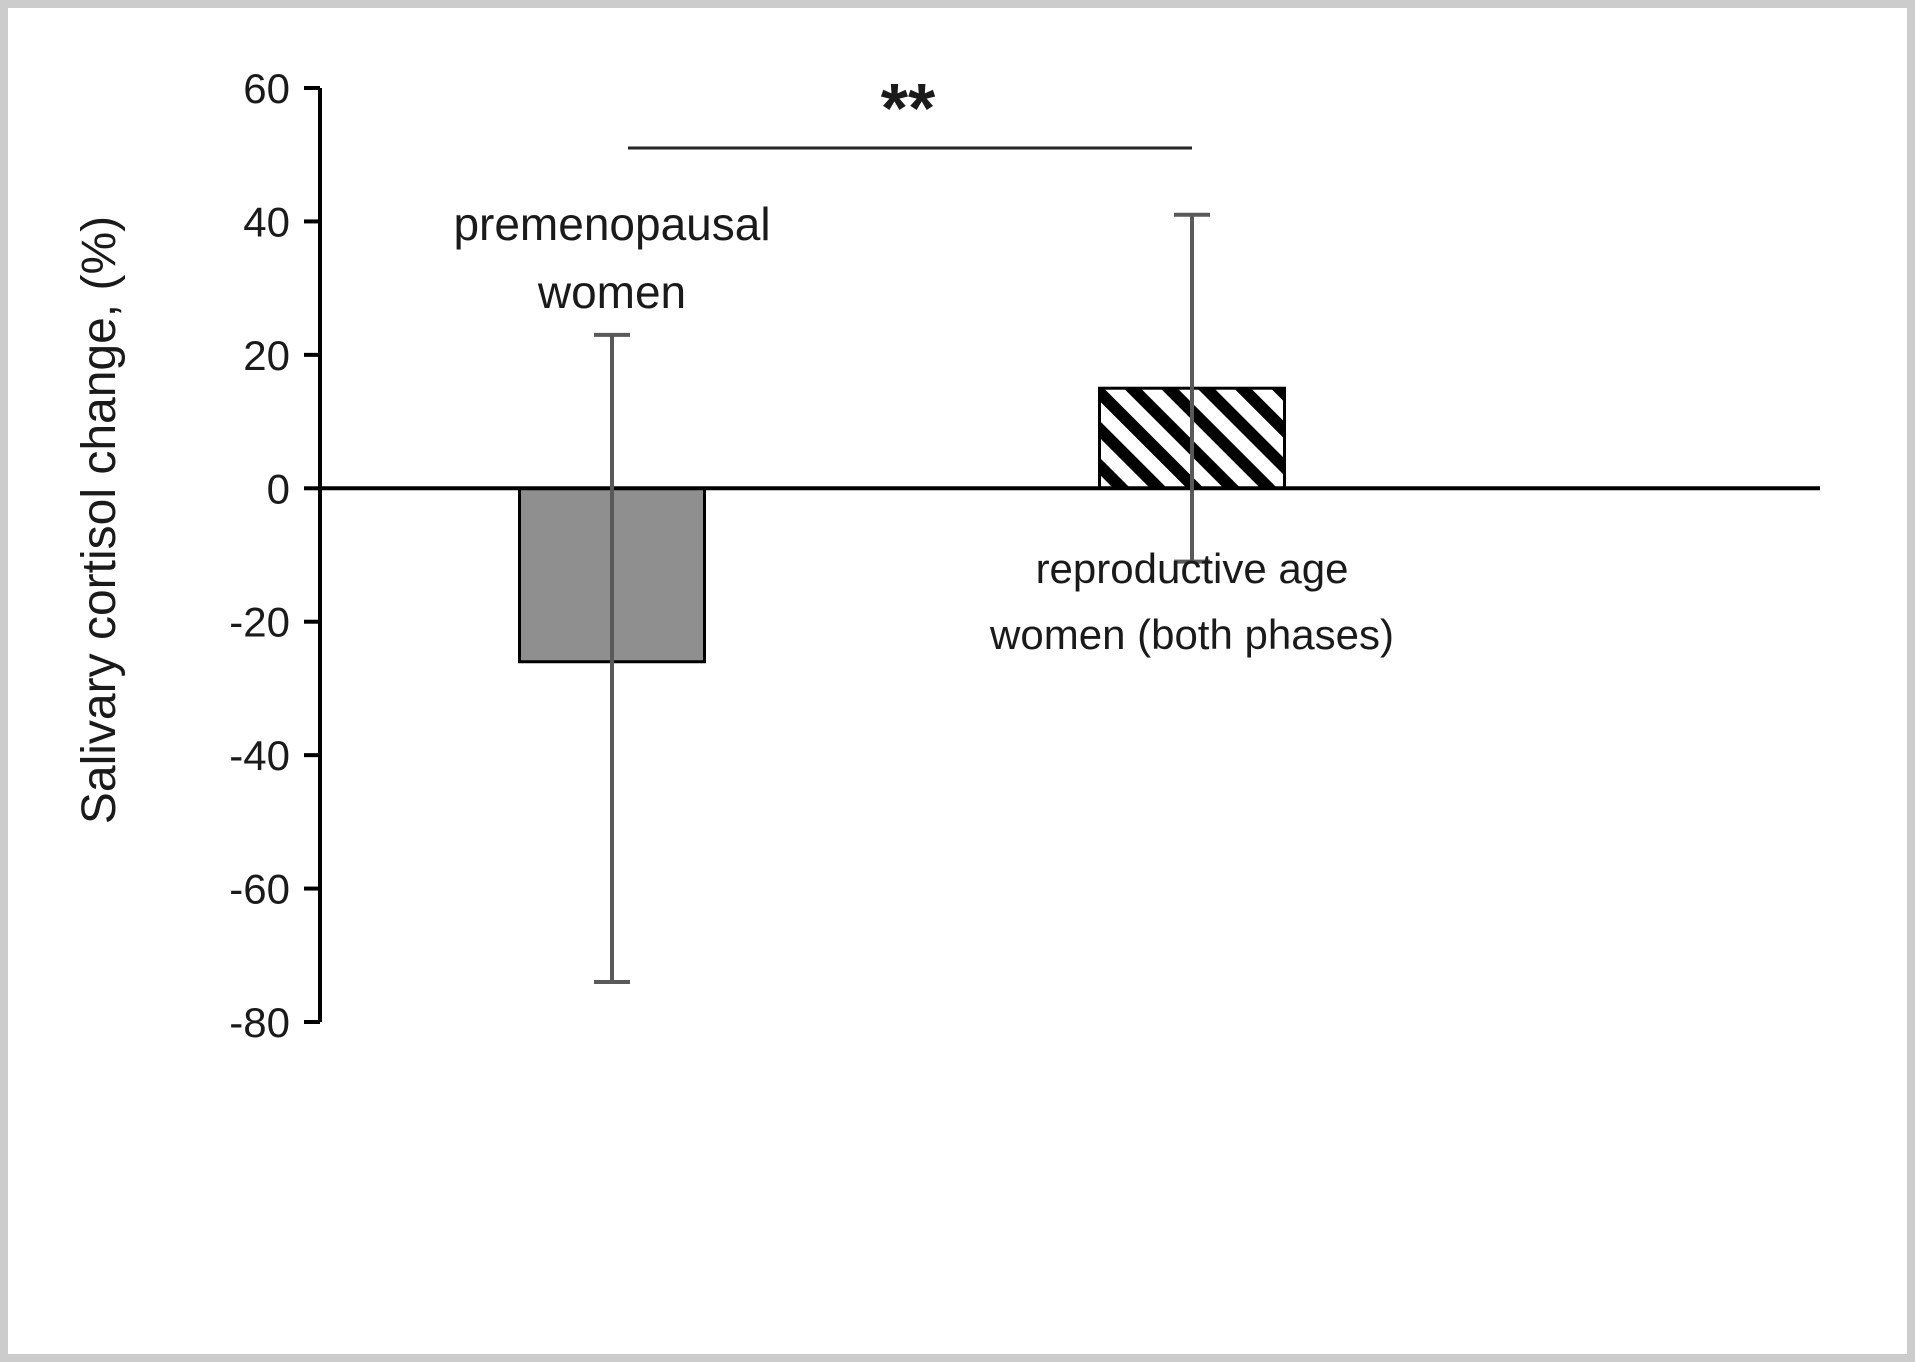 This screenshot has width=1915, height=1362. What do you see at coordinates (611, 224) in the screenshot?
I see `bar1-label-line1: premenopausal` at bounding box center [611, 224].